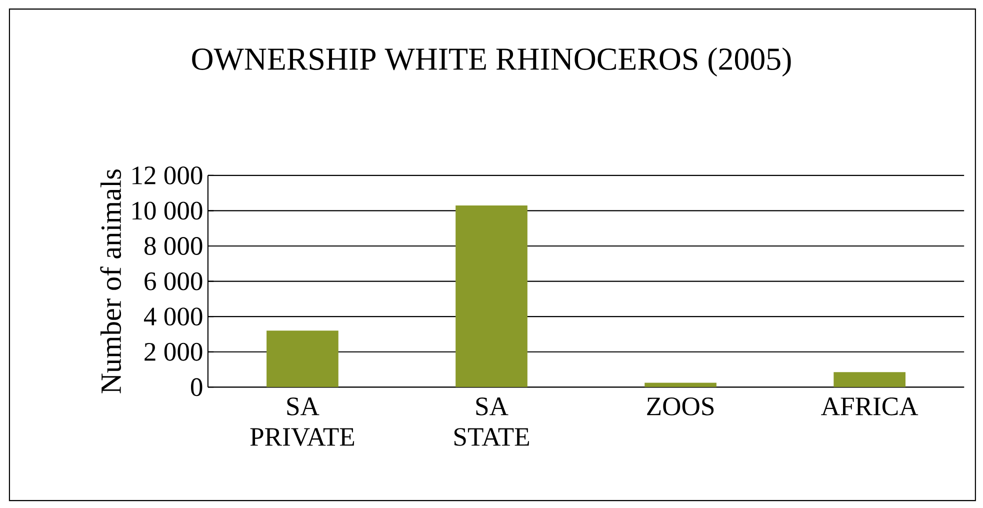 This screenshot has height=508, width=983. I want to click on chart-title: OWNERSHIP WHITE RHINOCEROS (2005), so click(491, 61).